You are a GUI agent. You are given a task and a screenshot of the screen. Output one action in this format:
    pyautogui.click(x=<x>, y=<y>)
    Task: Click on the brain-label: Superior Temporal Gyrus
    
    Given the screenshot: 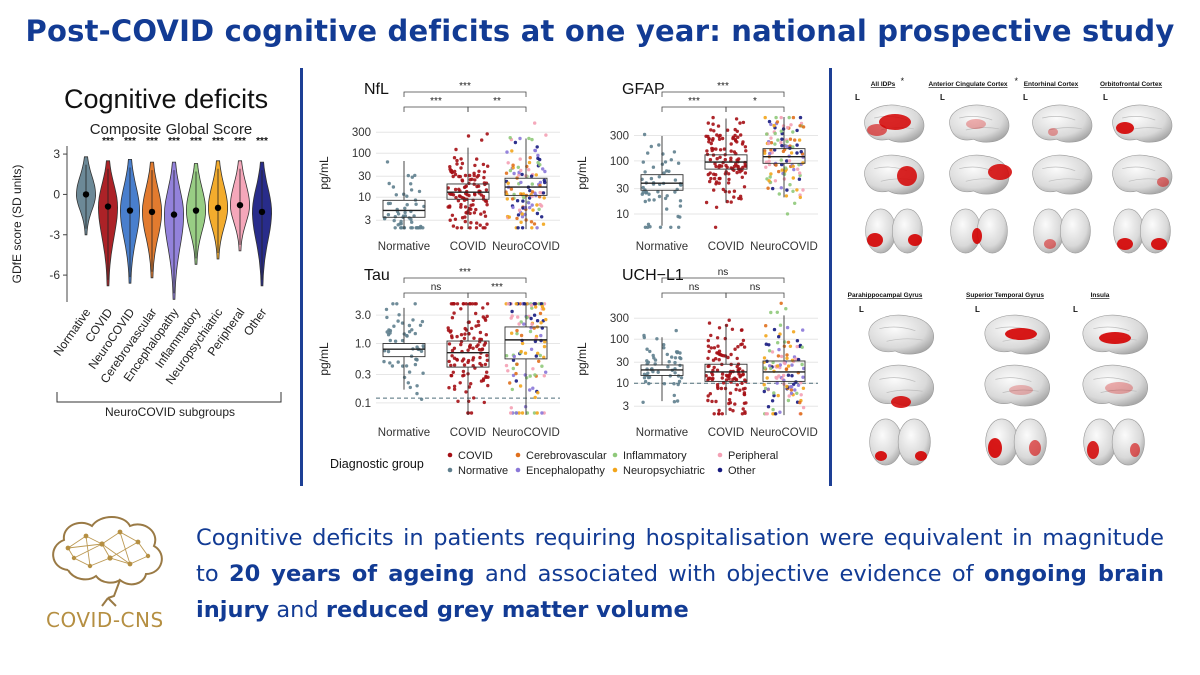 What is the action you would take?
    pyautogui.click(x=1005, y=295)
    